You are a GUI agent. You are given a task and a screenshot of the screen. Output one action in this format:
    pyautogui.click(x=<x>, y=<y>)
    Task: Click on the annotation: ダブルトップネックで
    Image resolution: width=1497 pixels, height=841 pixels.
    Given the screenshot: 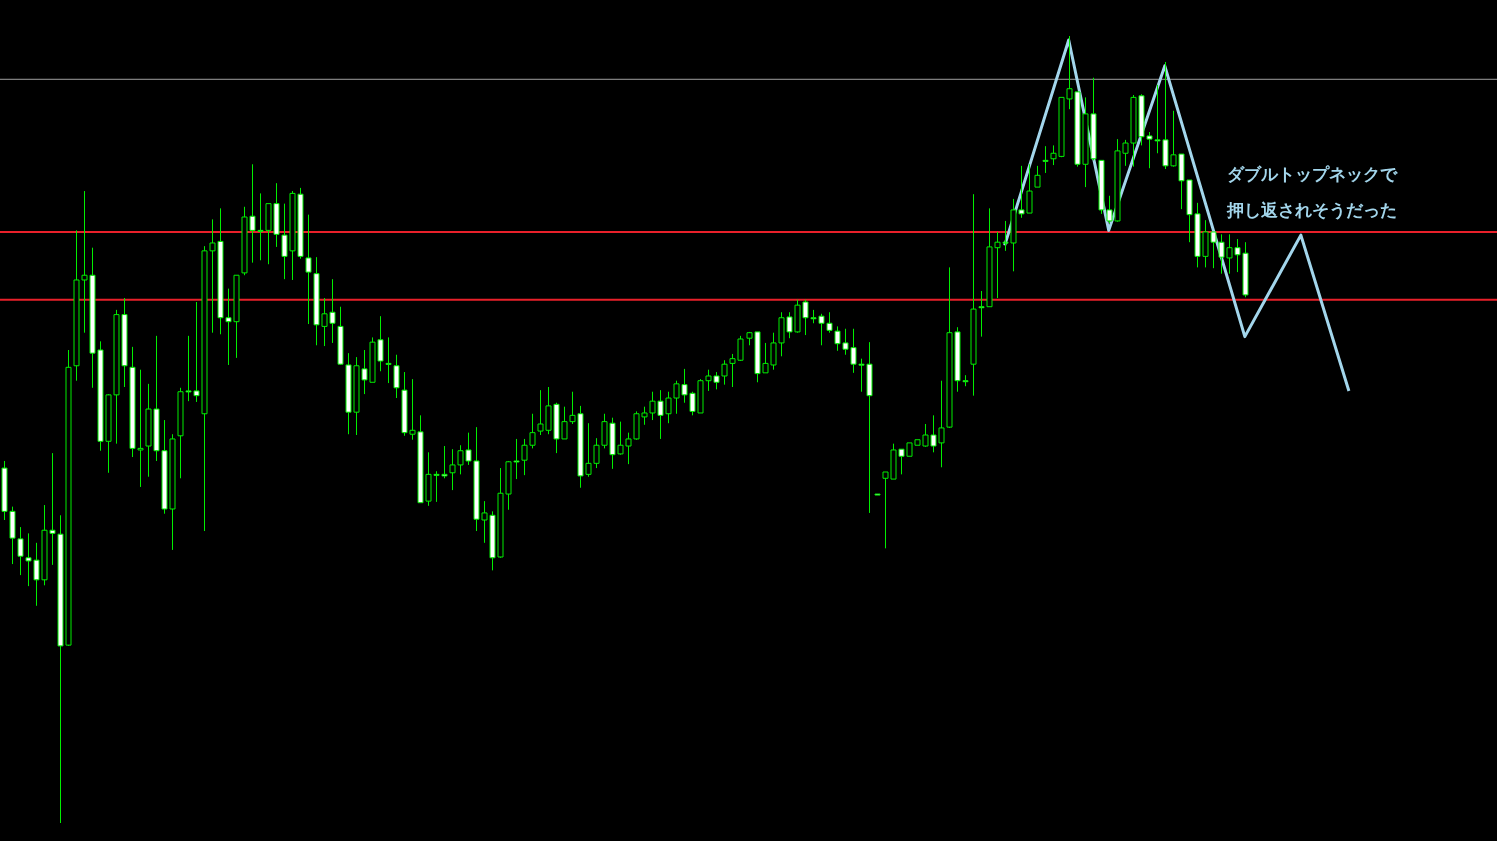 What is the action you would take?
    pyautogui.click(x=1312, y=174)
    